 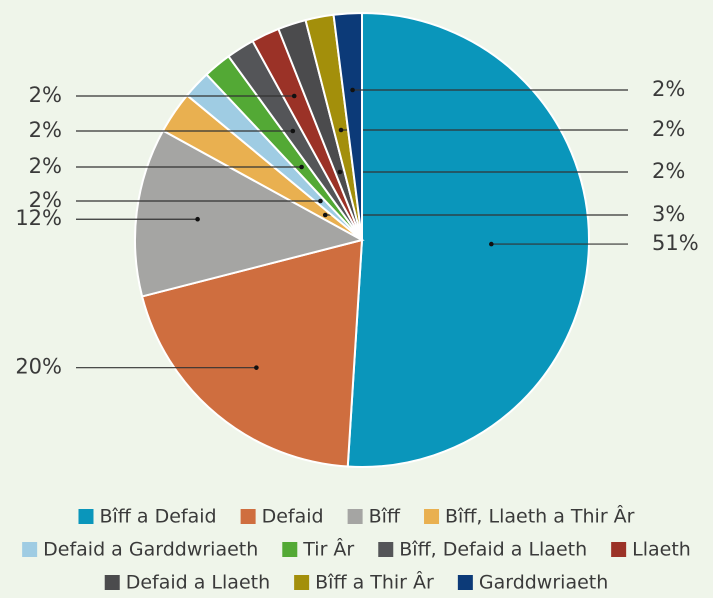 What do you see at coordinates (385, 517) in the screenshot?
I see `legend-label: Bîff` at bounding box center [385, 517].